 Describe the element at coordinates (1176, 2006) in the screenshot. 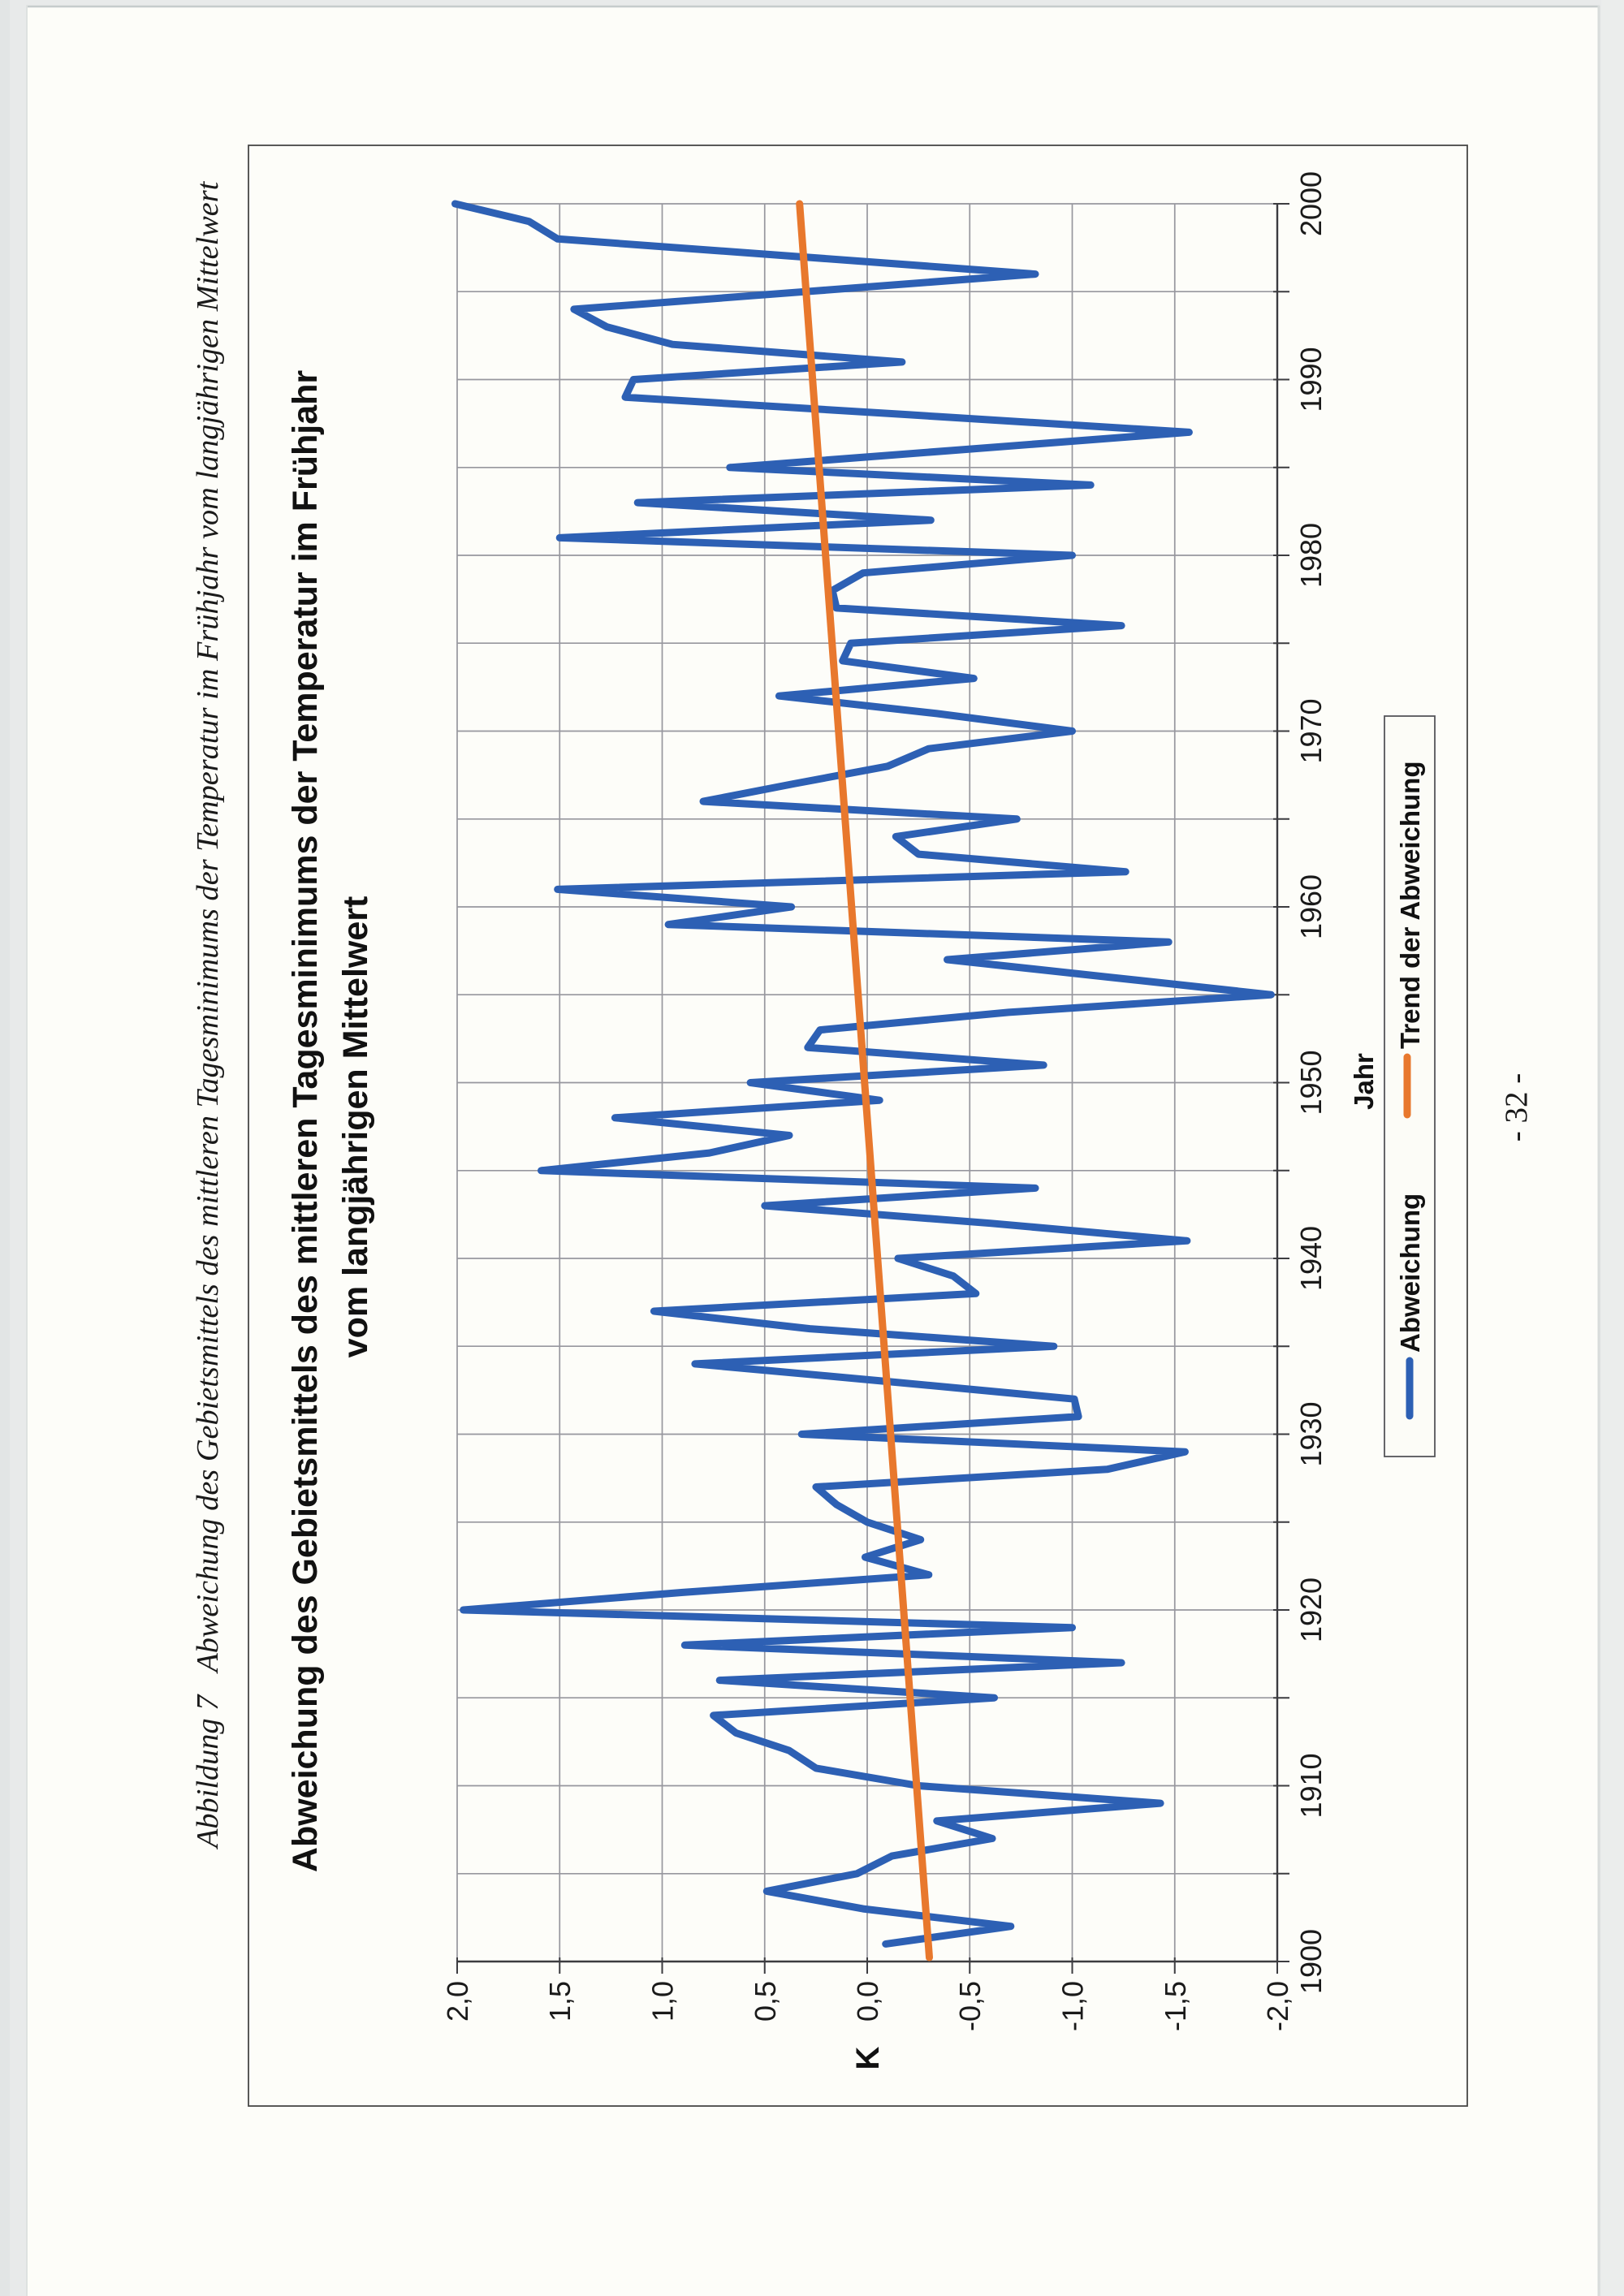

I see `svg-text: -1,5` at that location.